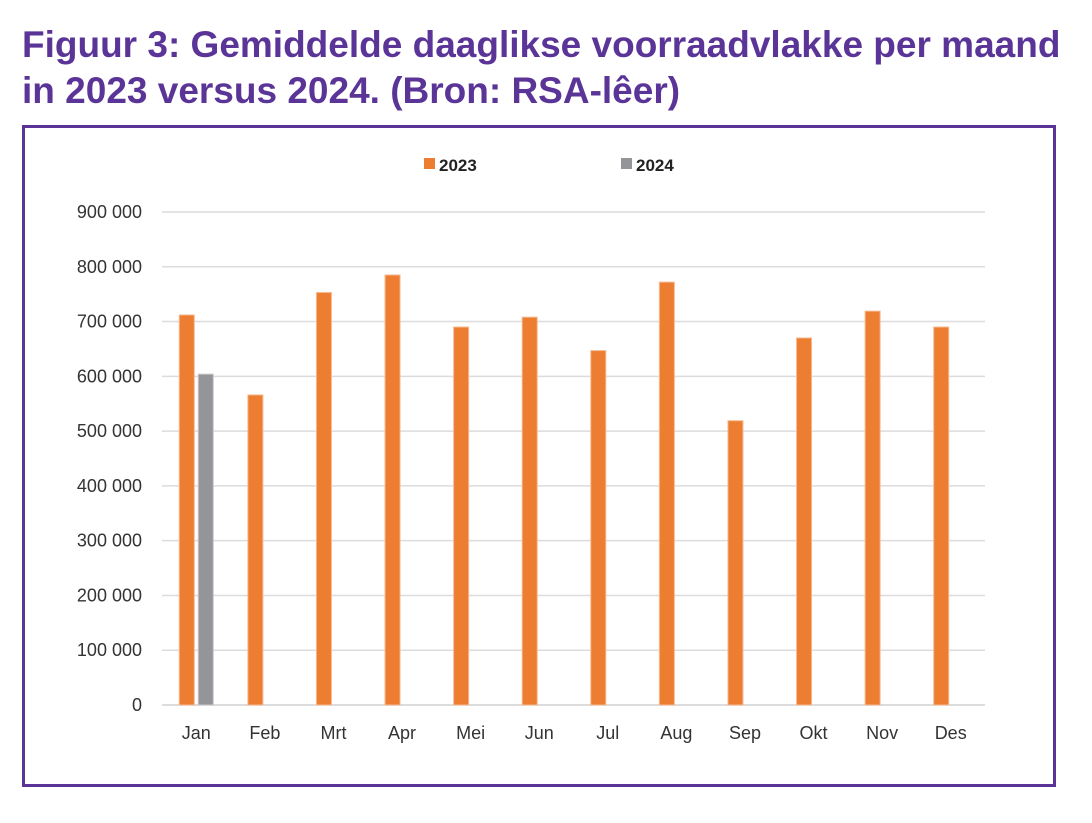 The width and height of the screenshot is (1092, 823). What do you see at coordinates (804, 521) in the screenshot?
I see `bar-2023-Okt` at bounding box center [804, 521].